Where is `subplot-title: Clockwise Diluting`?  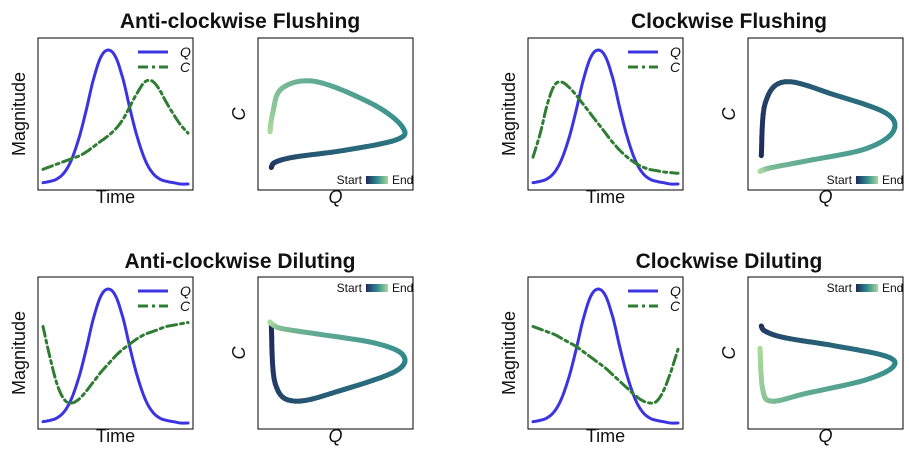 subplot-title: Clockwise Diluting is located at coordinates (729, 261).